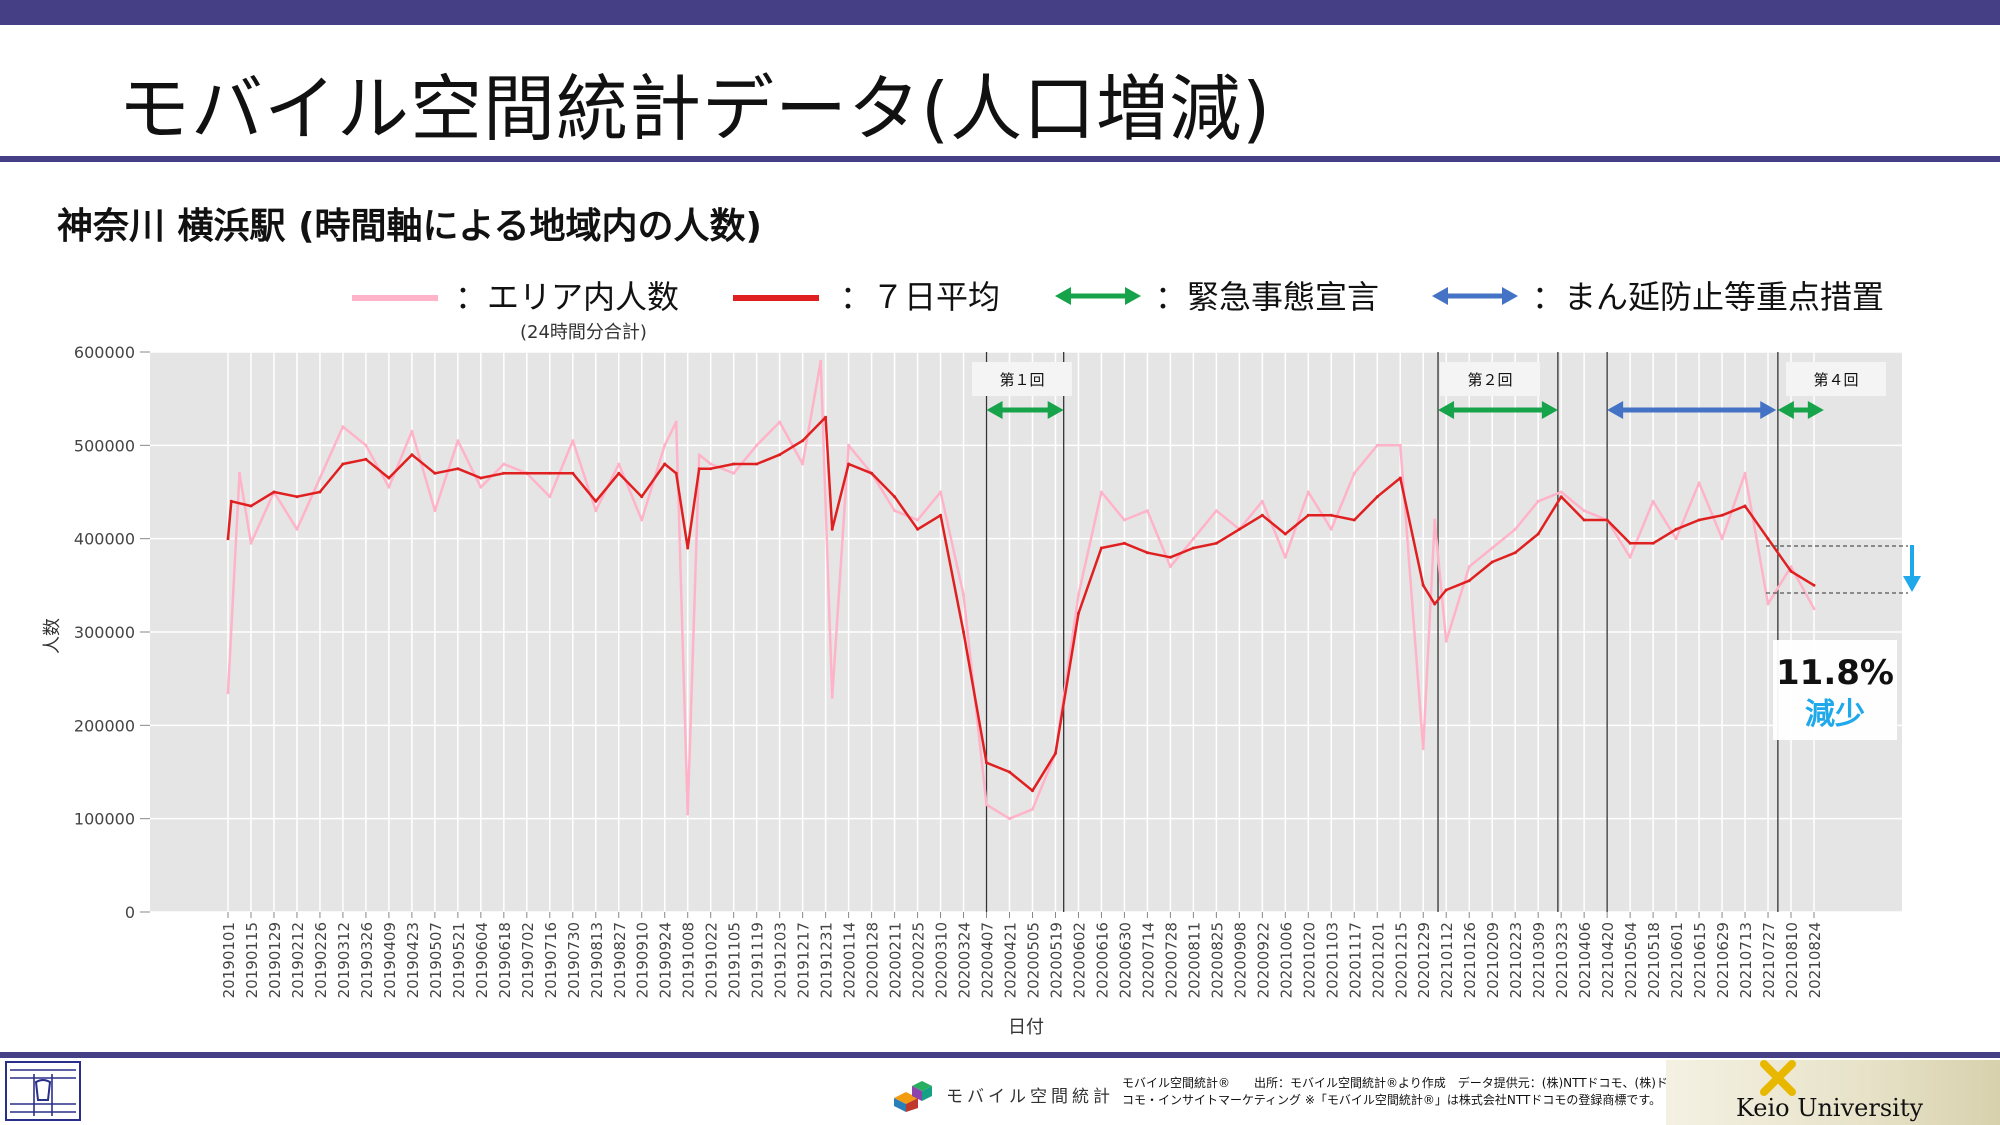  What do you see at coordinates (1585, 960) in the screenshot?
I see `x-tick-label: 20210406` at bounding box center [1585, 960].